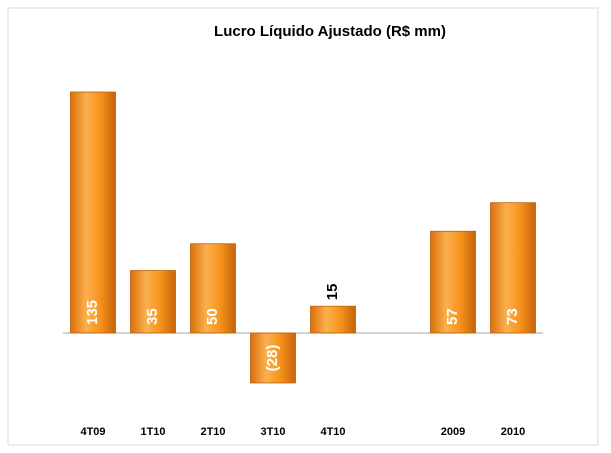 This screenshot has width=611, height=453. I want to click on chart-title: Lucro Líquido Ajustado (R$ mm), so click(330, 31).